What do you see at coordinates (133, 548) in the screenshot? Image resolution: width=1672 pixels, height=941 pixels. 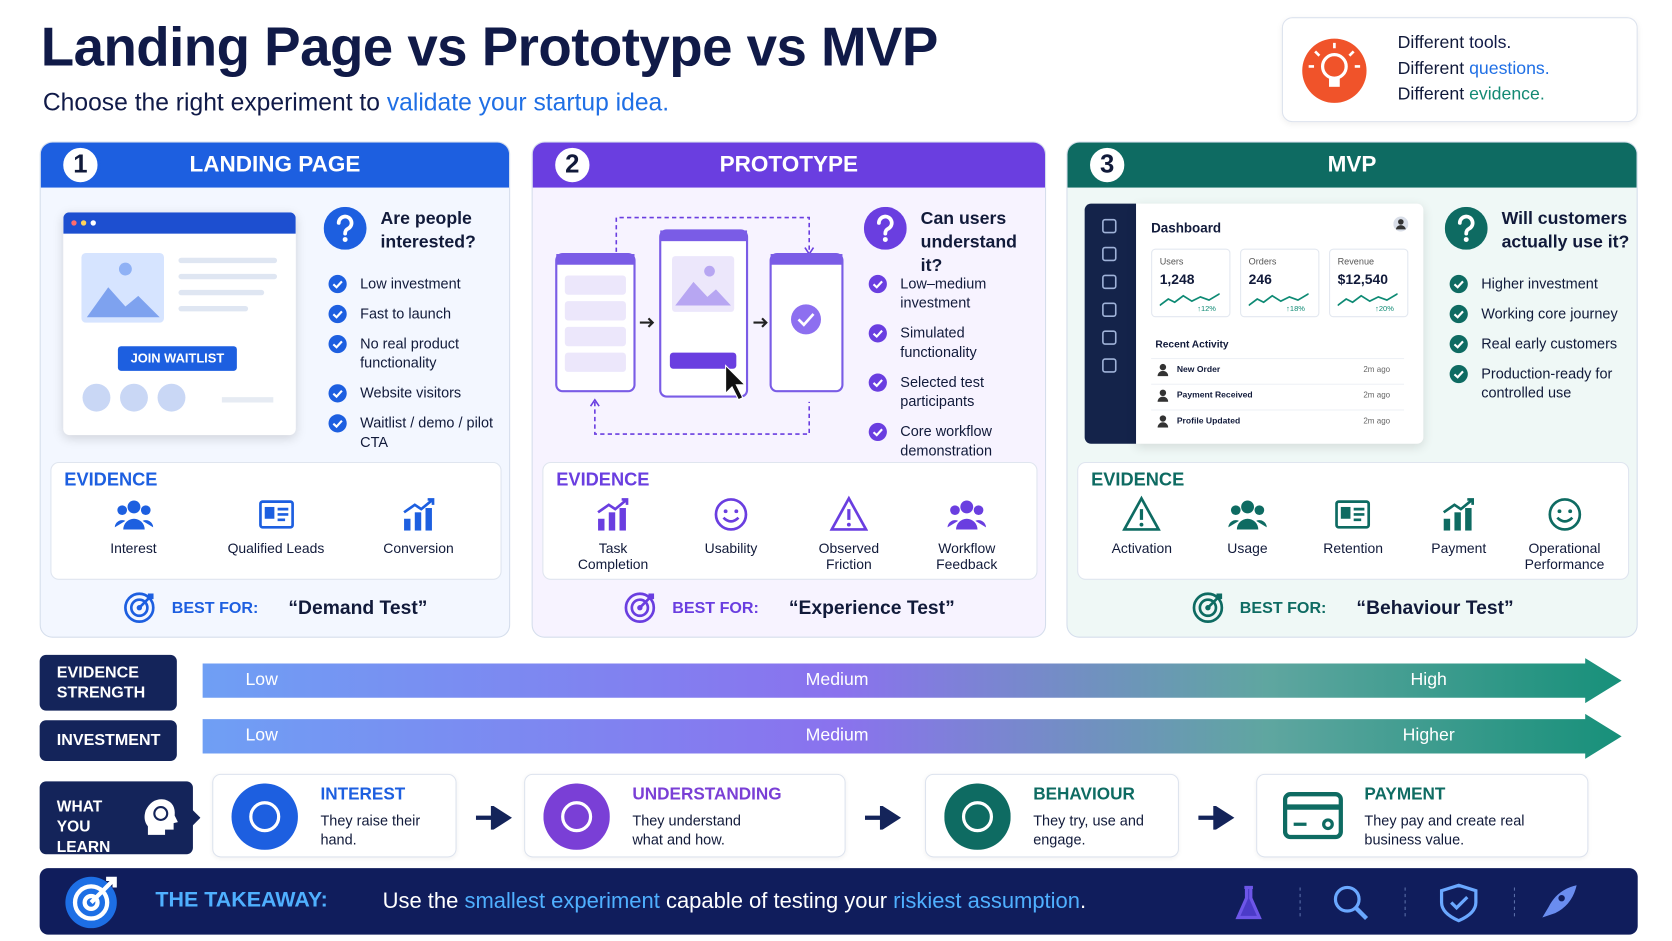 I see `evidence-text: Interest` at bounding box center [133, 548].